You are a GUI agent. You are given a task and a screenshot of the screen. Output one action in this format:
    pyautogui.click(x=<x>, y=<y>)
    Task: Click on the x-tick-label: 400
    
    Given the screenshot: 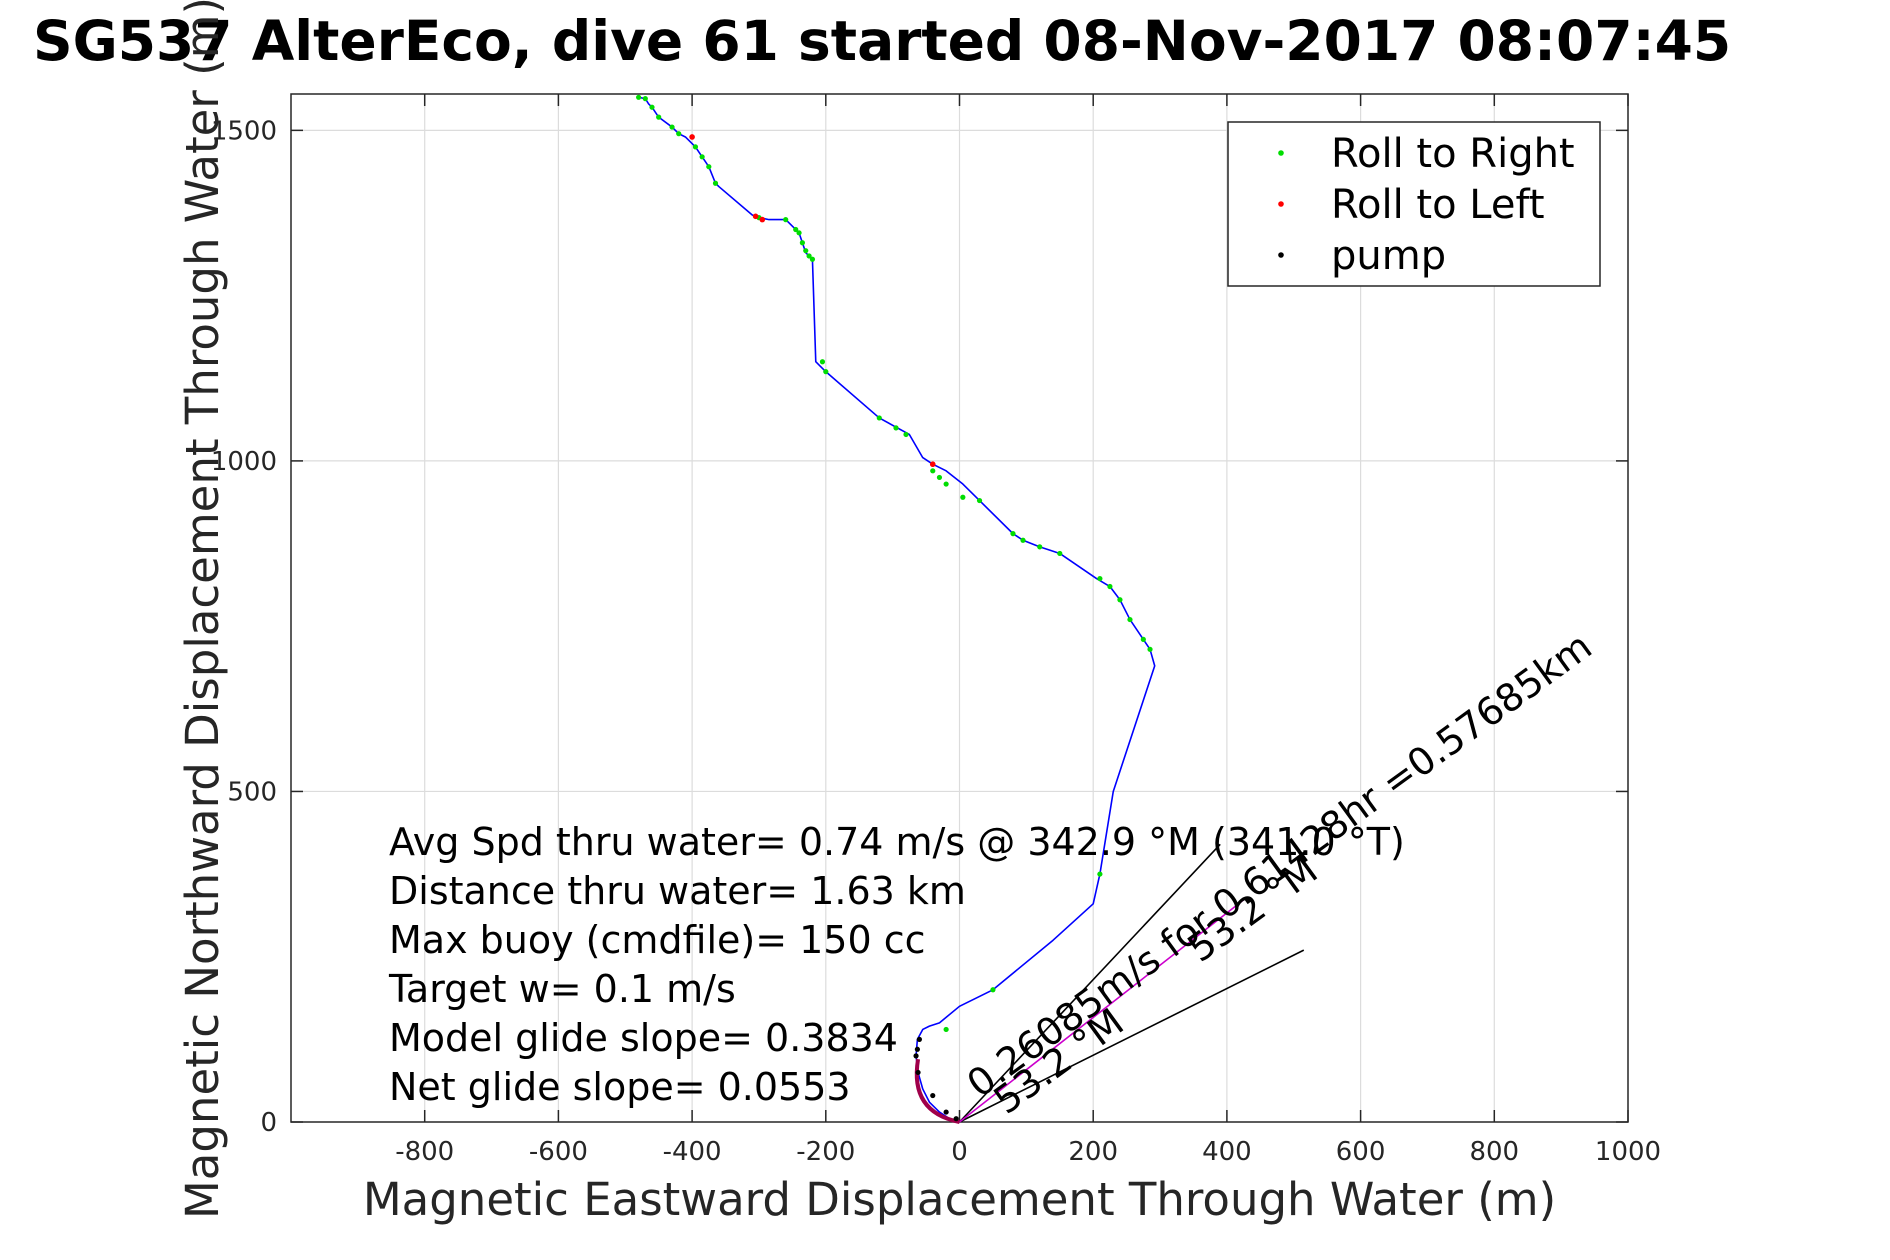 What is the action you would take?
    pyautogui.click(x=1227, y=1152)
    